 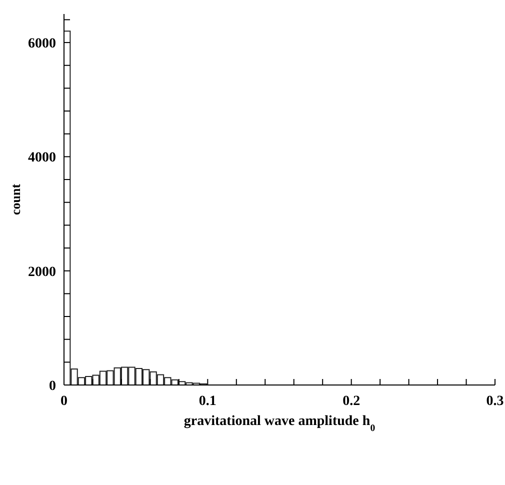 What do you see at coordinates (495, 401) in the screenshot?
I see `x-tick-label: 0.3` at bounding box center [495, 401].